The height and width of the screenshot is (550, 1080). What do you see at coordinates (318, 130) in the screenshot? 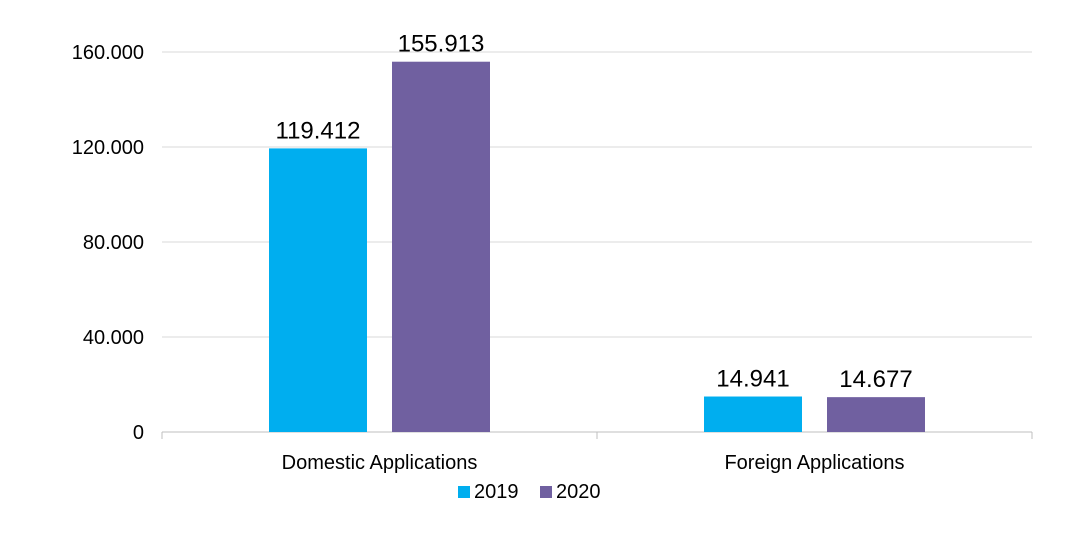
I see `data-label: 119.412` at bounding box center [318, 130].